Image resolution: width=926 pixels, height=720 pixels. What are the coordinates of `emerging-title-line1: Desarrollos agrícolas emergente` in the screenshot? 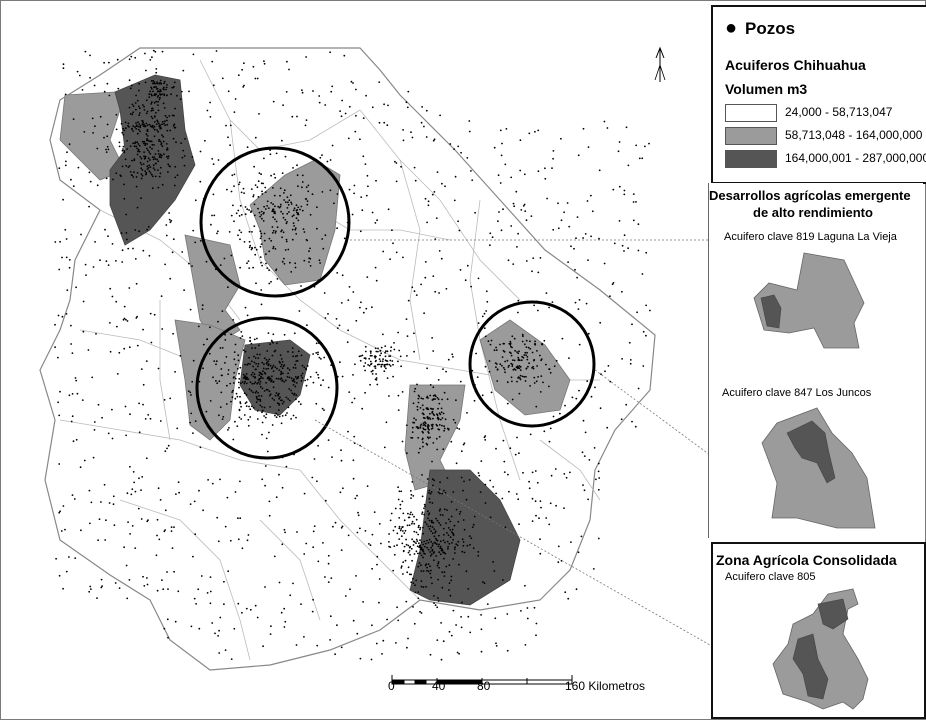 It's located at (810, 195).